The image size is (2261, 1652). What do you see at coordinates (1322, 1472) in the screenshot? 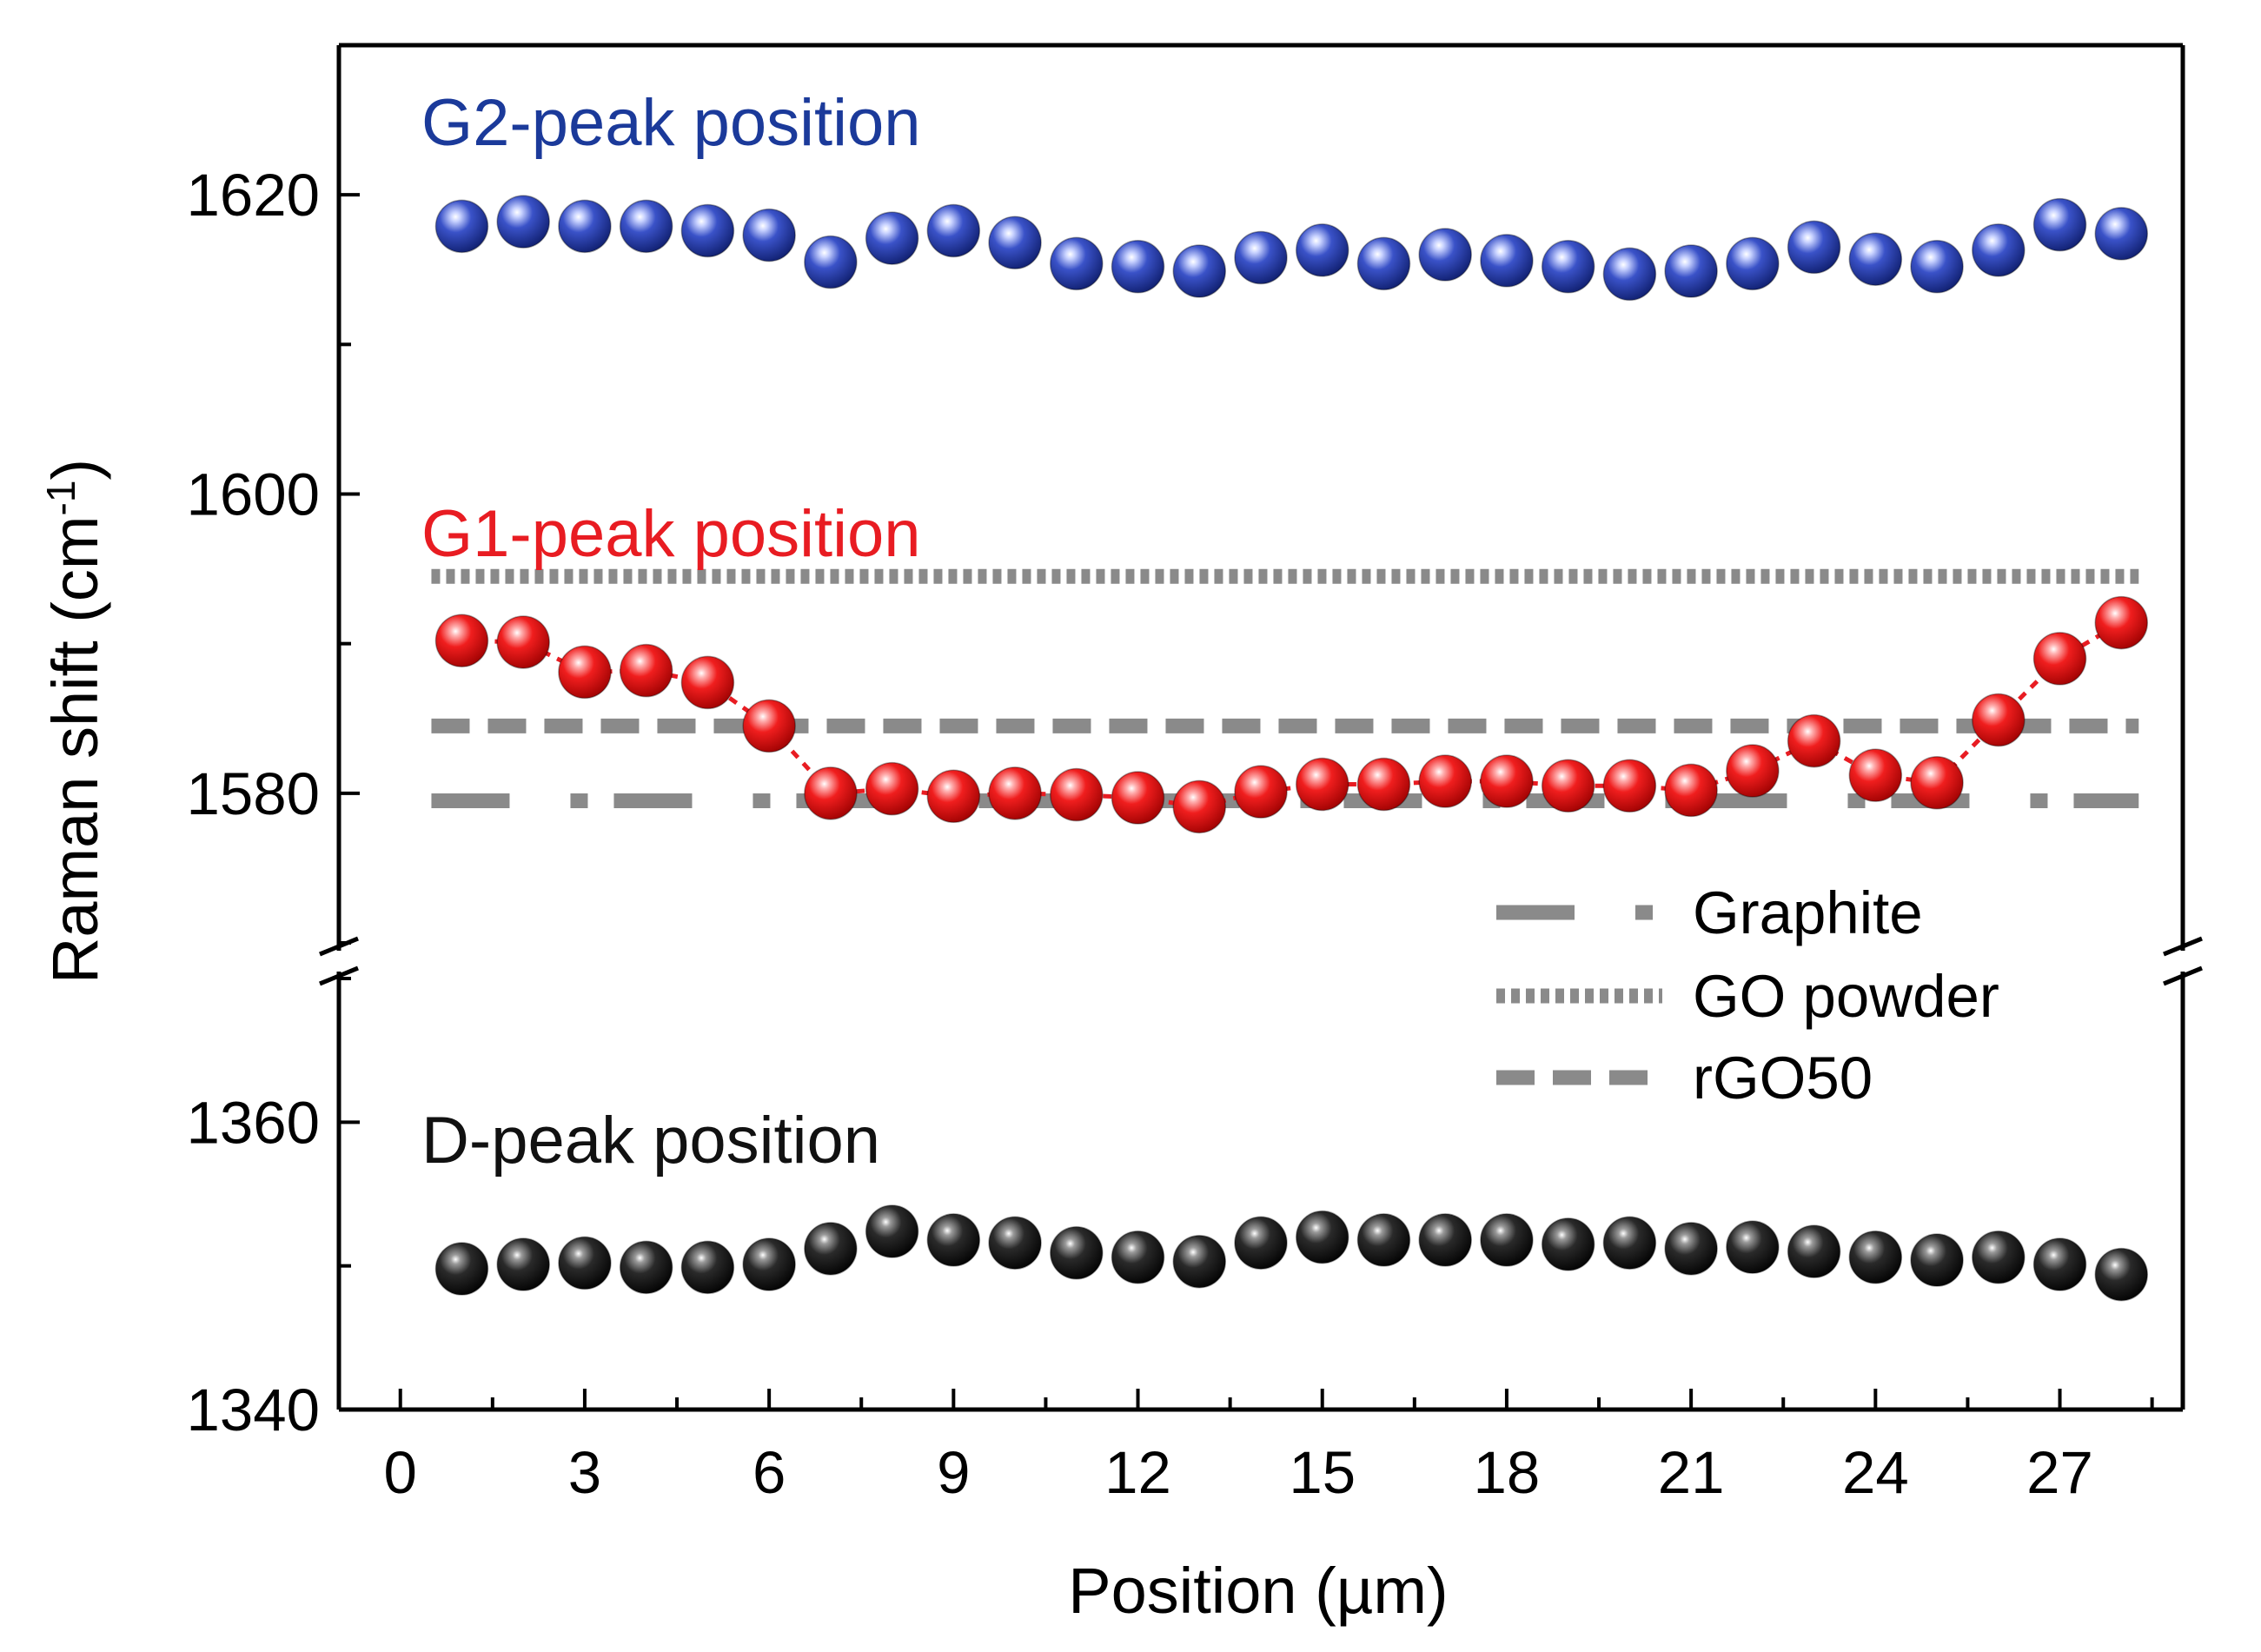
I see `x-tick-label: 15` at bounding box center [1322, 1472].